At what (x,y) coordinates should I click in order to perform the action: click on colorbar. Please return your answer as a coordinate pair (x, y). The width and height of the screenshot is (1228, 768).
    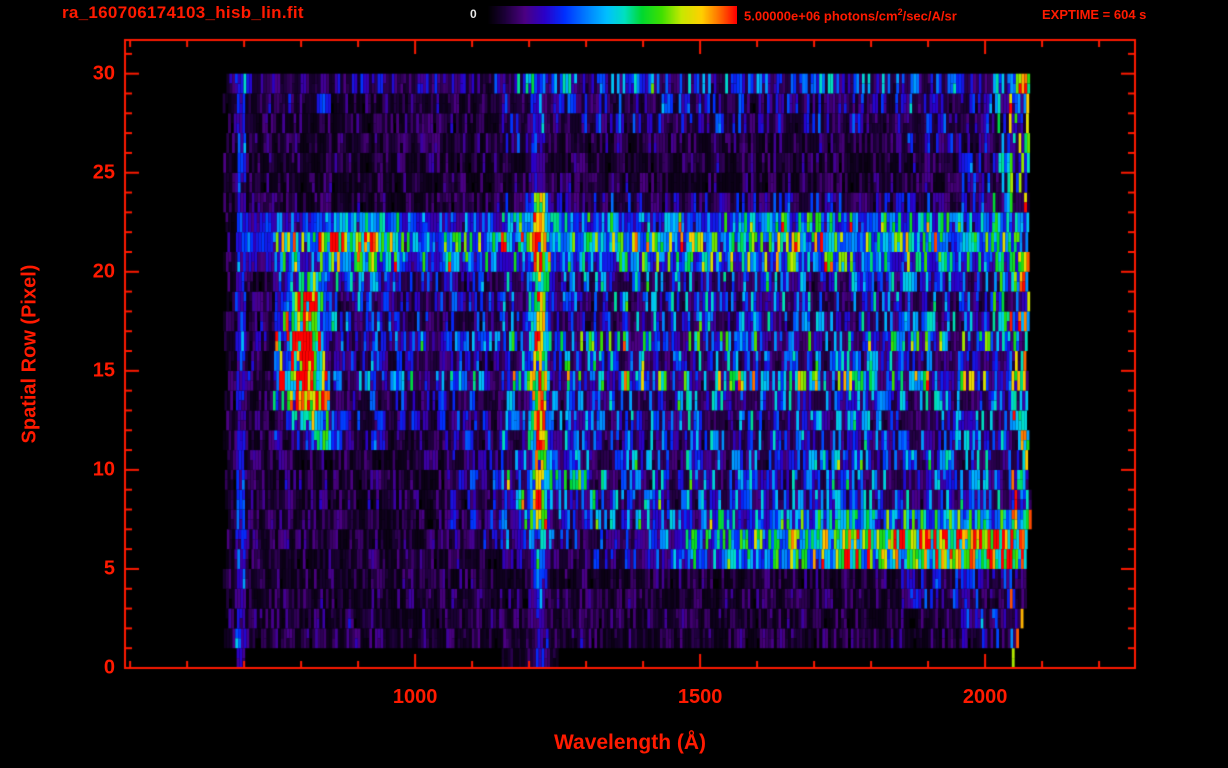
    Looking at the image, I should click on (612, 15).